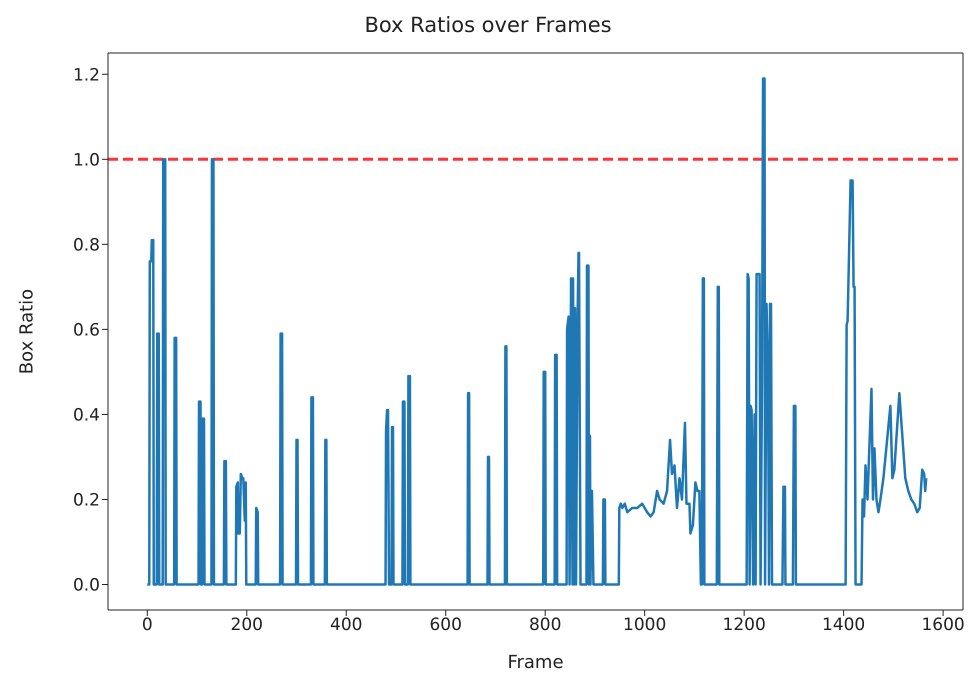  Describe the element at coordinates (844, 625) in the screenshot. I see `x-tick-label: 1400` at that location.